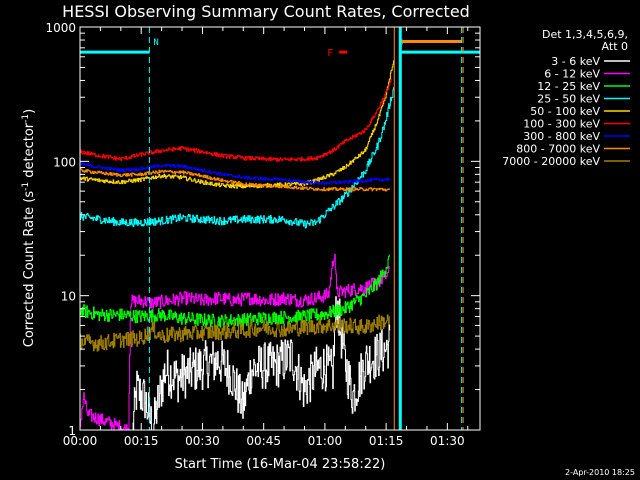  I want to click on y-axis-label: Corrected Count Rate (s-1 detector-1), so click(29, 228).